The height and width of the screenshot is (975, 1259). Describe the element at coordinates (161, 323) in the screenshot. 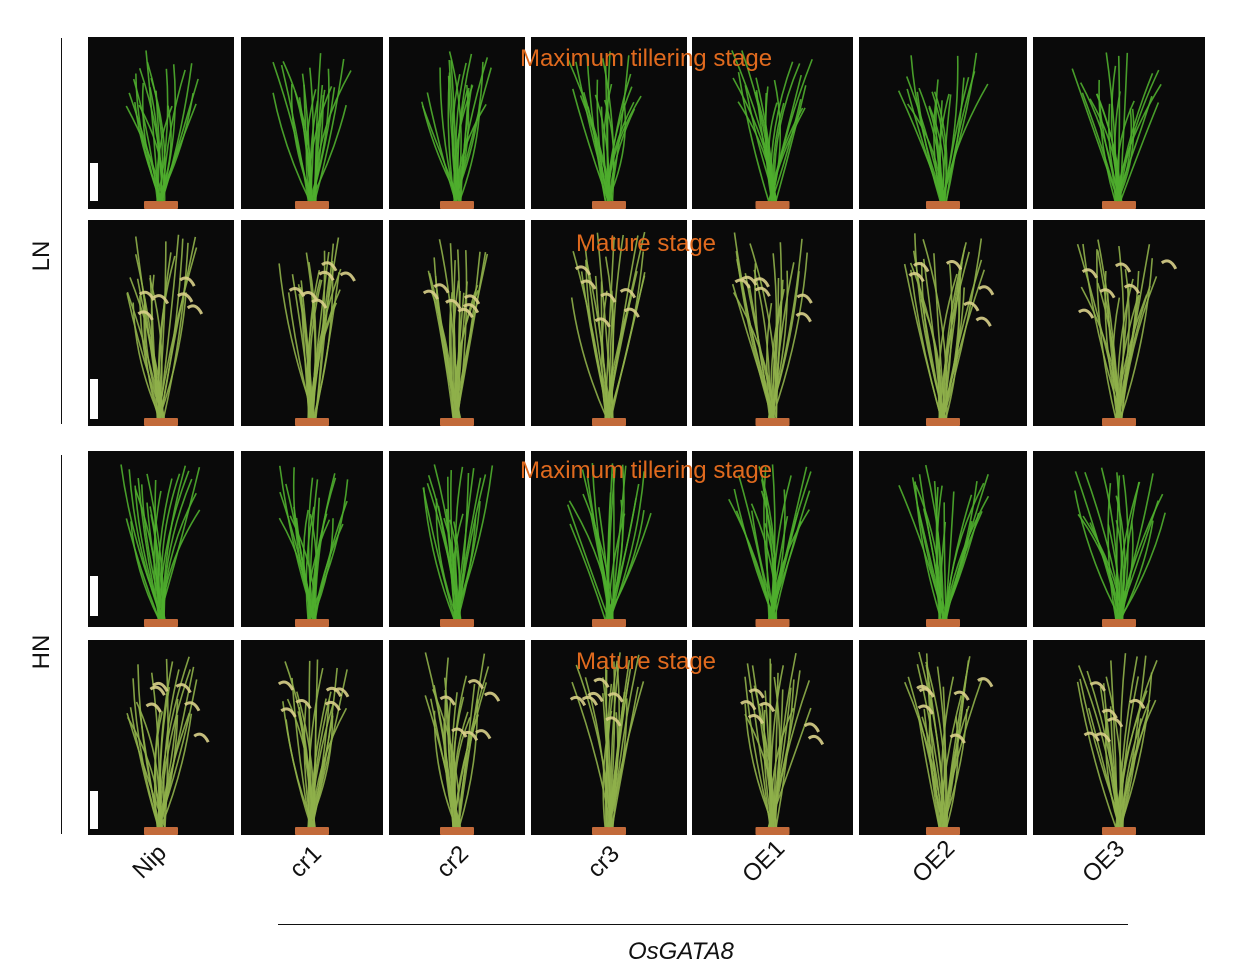

I see `panel-ln-mature-nip` at that location.